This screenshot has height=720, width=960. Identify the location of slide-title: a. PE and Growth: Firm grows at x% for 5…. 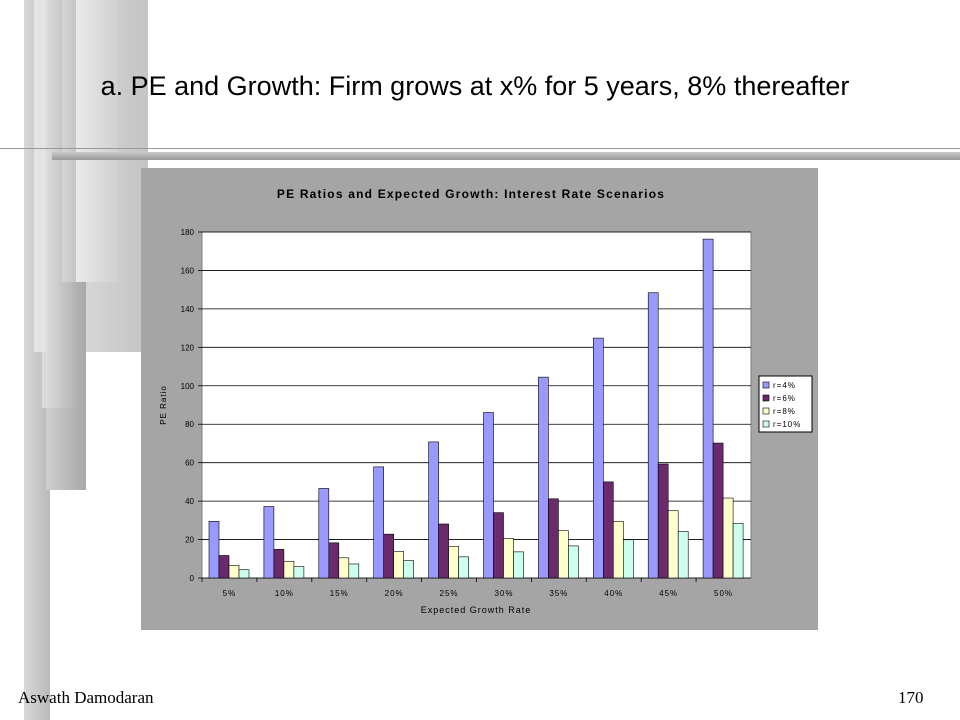
(475, 86).